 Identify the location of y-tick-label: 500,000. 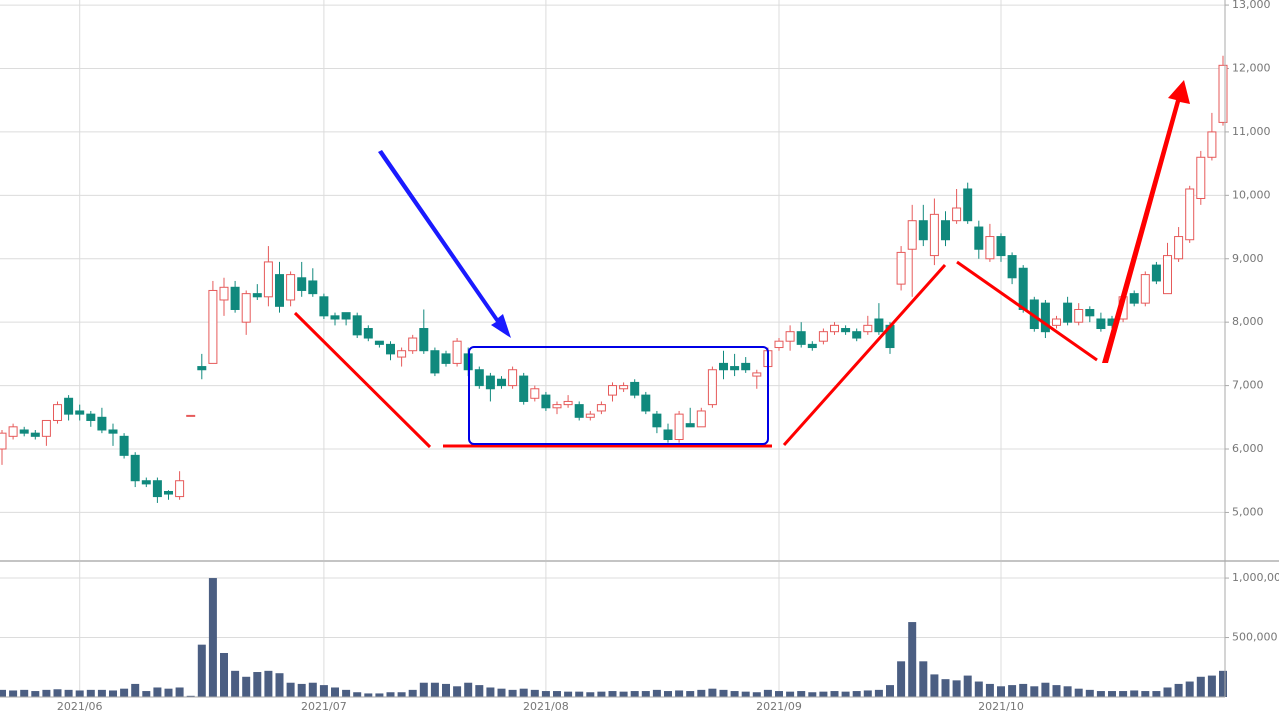
(1255, 637).